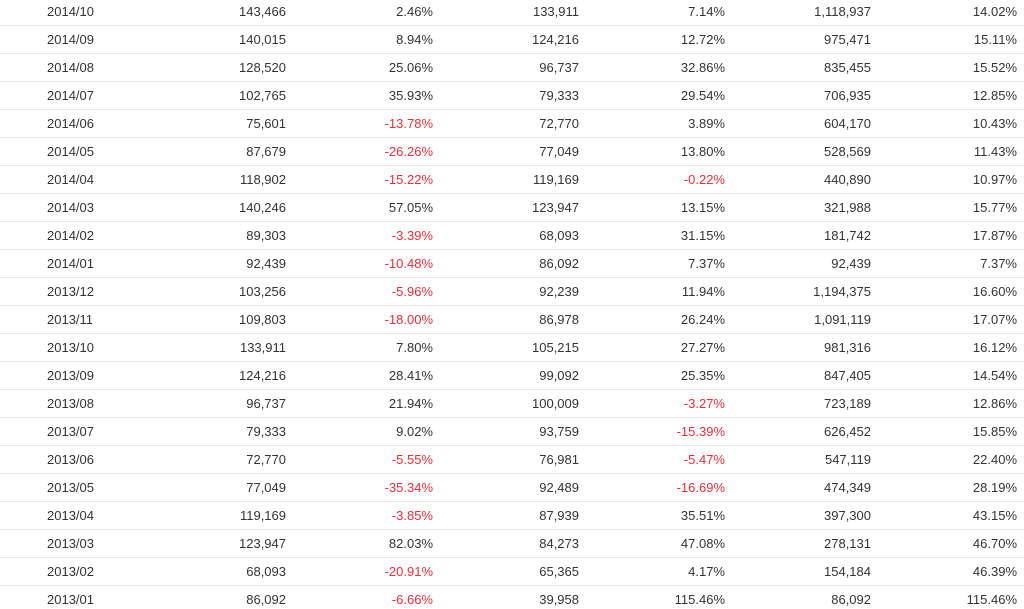 The image size is (1024, 609). Describe the element at coordinates (994, 291) in the screenshot. I see `table-cell: 16.60%` at that location.